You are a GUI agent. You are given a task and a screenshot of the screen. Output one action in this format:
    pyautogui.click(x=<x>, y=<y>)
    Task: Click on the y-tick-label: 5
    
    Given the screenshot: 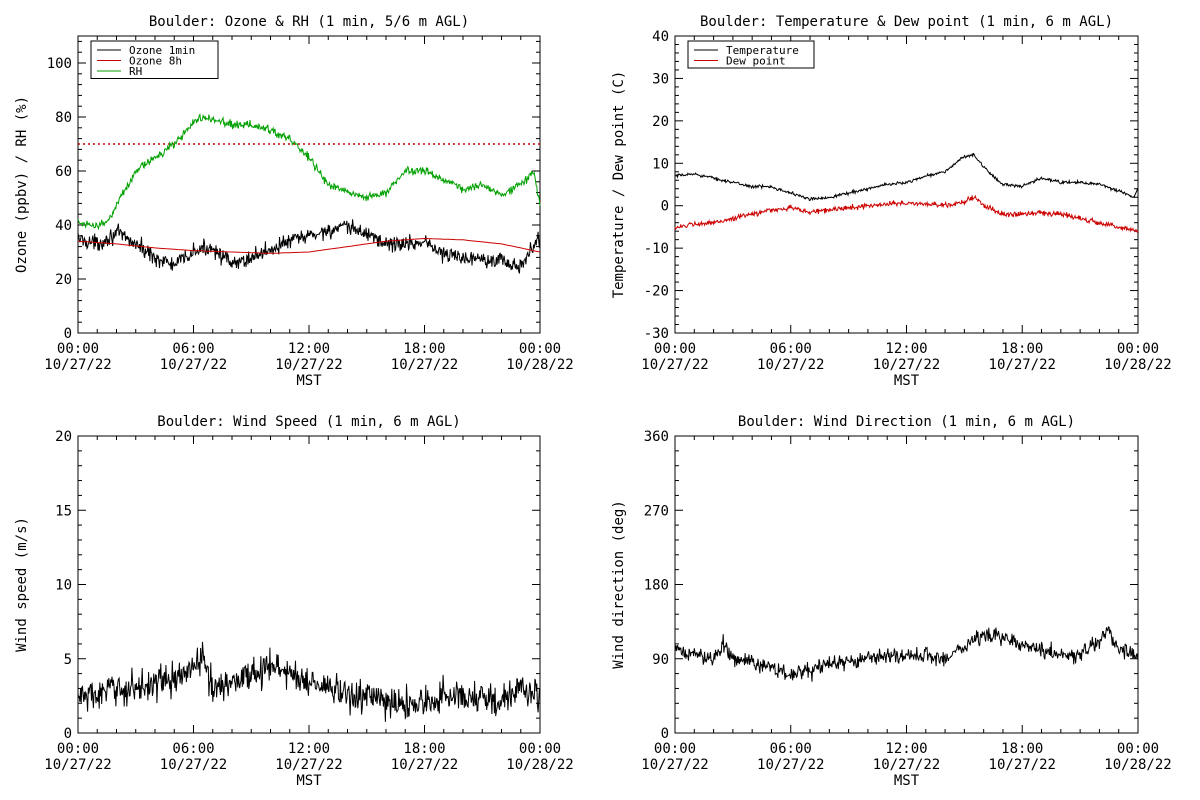 What is the action you would take?
    pyautogui.click(x=68, y=660)
    